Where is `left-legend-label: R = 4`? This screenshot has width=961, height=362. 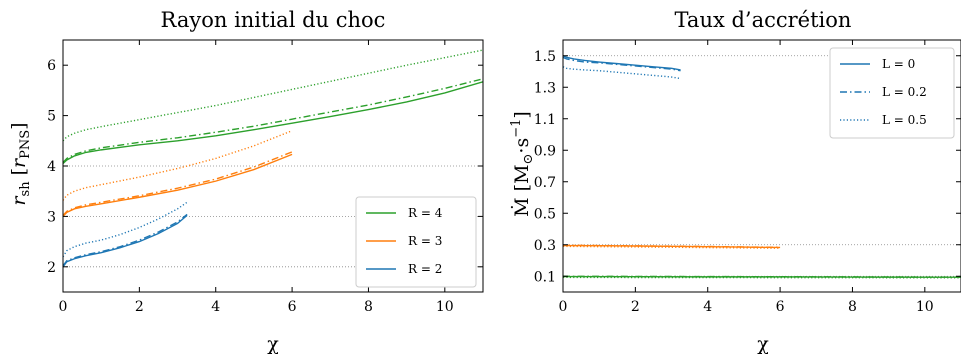 left-legend-label: R = 4 is located at coordinates (425, 213).